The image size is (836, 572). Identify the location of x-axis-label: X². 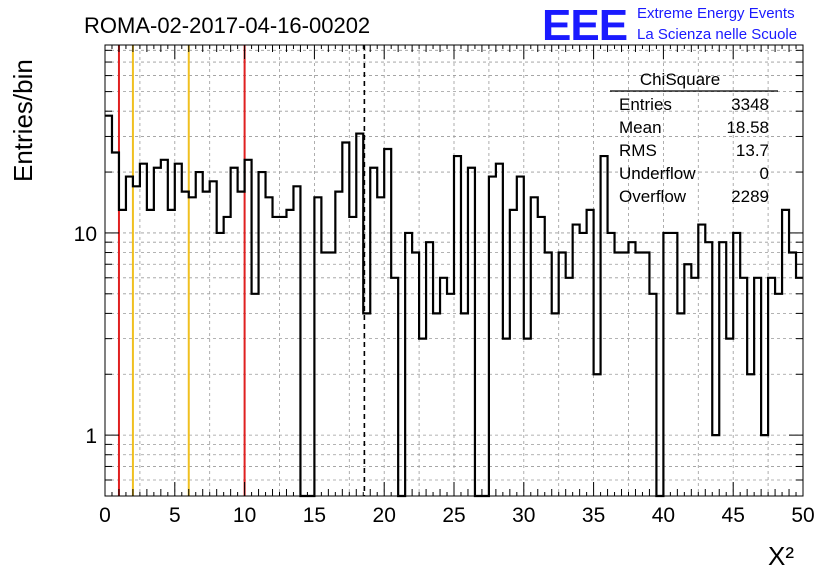
(781, 556).